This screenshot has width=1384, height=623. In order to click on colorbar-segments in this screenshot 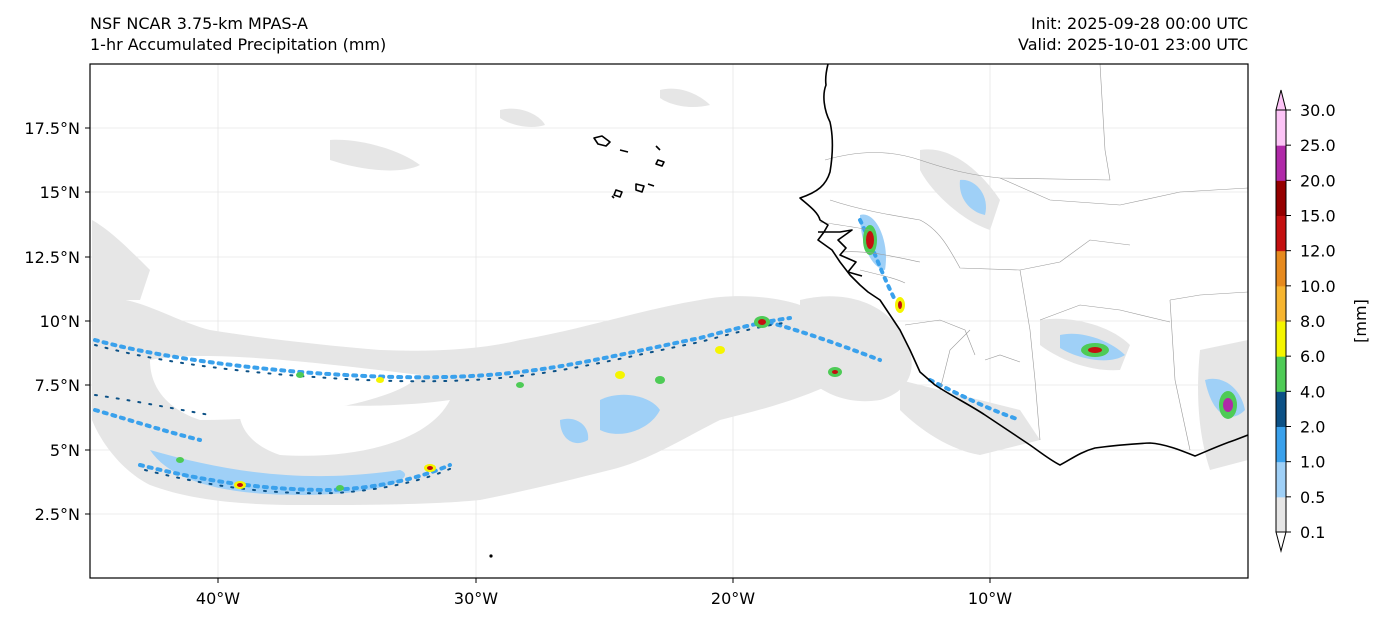, I will do `click(1281, 321)`.